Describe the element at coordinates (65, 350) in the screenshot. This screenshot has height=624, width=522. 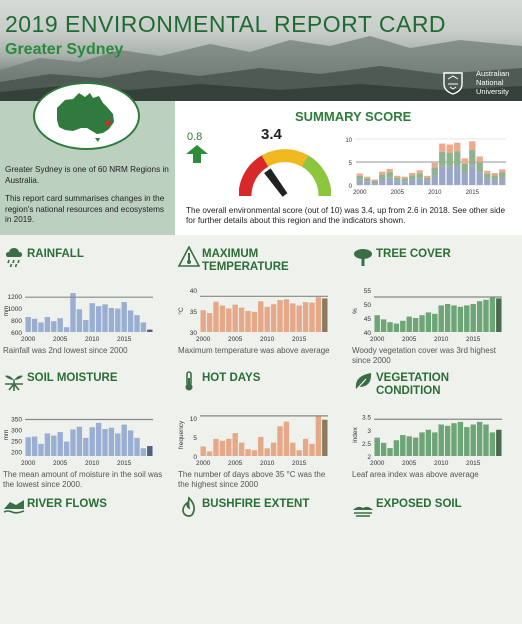
I see `indicator-caption: Rainfall was 2nd lowest since 2000` at that location.